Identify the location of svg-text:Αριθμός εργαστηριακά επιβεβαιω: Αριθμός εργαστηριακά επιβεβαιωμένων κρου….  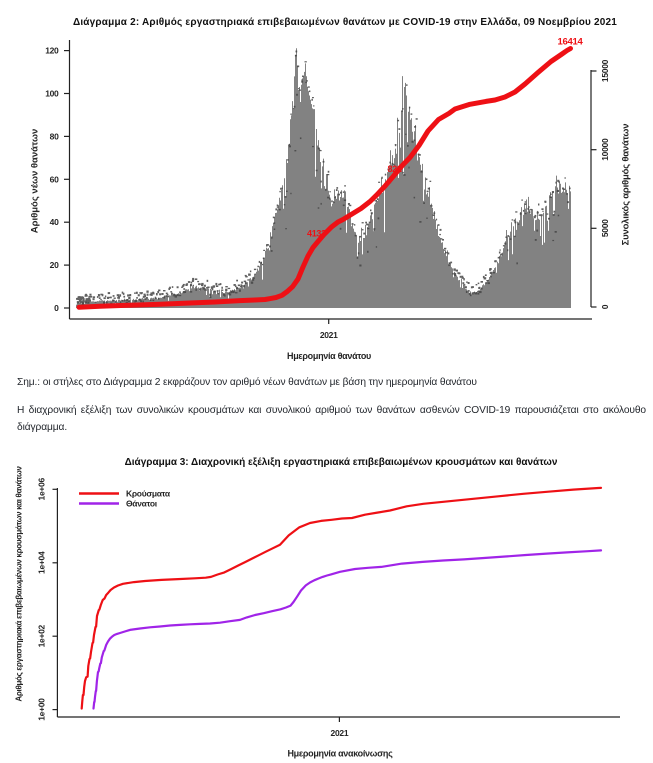
(19, 584).